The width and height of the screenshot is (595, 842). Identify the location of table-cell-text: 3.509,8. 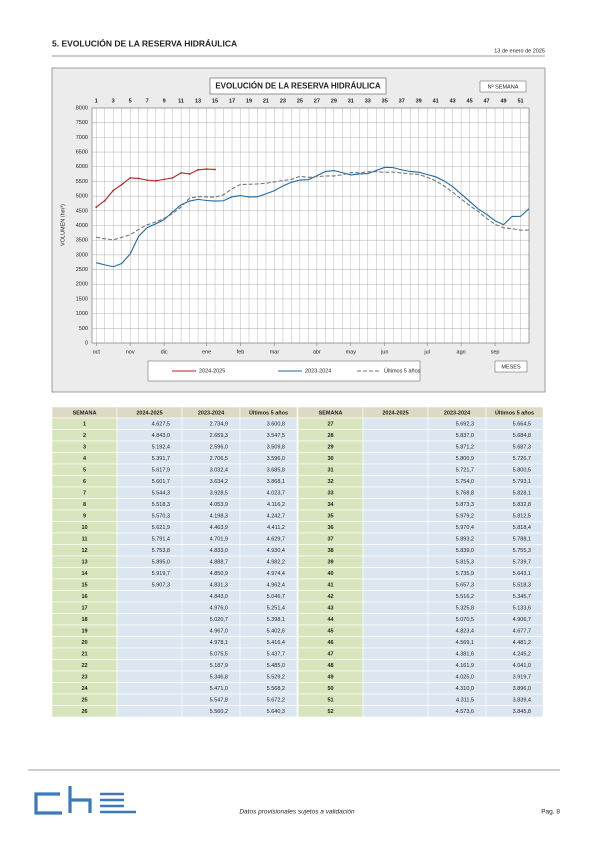
(276, 448).